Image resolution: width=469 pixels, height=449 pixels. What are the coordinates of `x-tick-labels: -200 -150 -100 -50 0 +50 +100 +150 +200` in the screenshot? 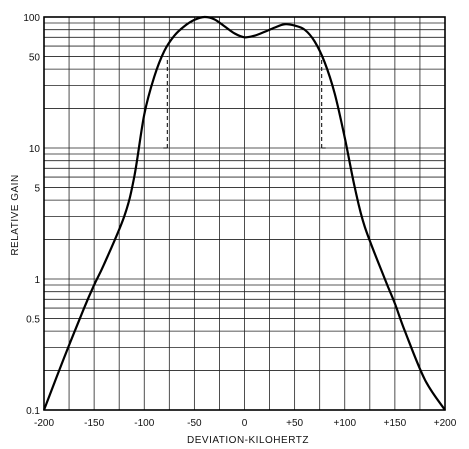 It's located at (245, 423).